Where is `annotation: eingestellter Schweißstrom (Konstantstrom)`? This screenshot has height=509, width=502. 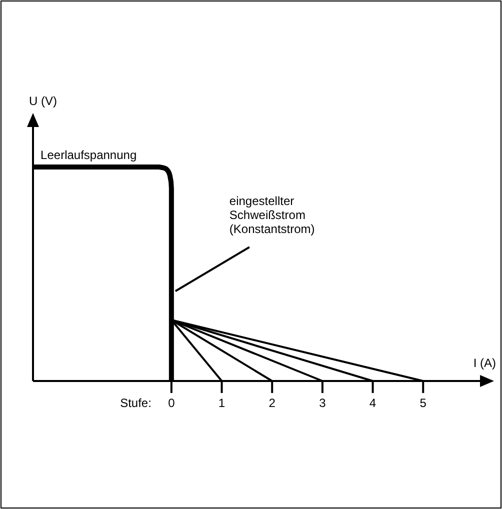 annotation: eingestellter Schweißstrom (Konstantstrom) is located at coordinates (272, 215).